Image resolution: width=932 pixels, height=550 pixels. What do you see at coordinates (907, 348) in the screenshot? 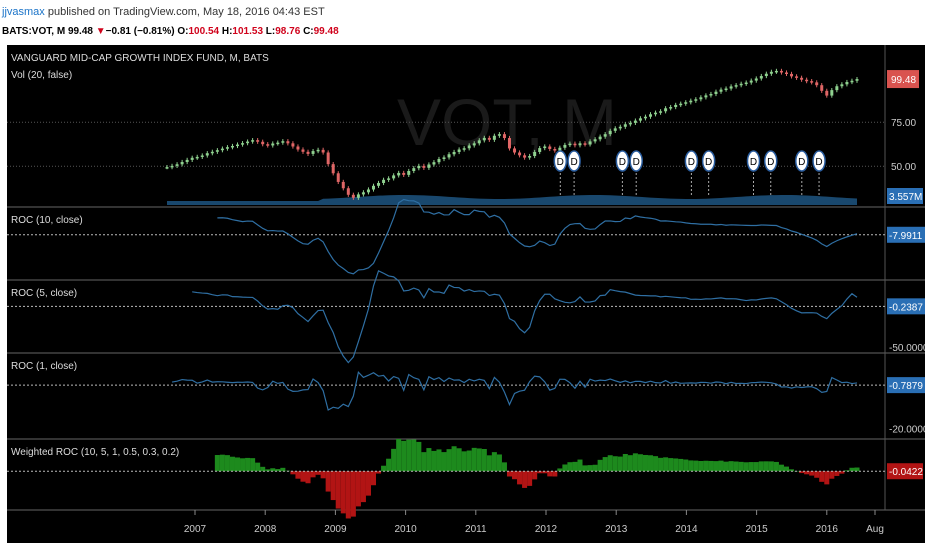
I see `osc-tick-label: -50.0000` at bounding box center [907, 348].